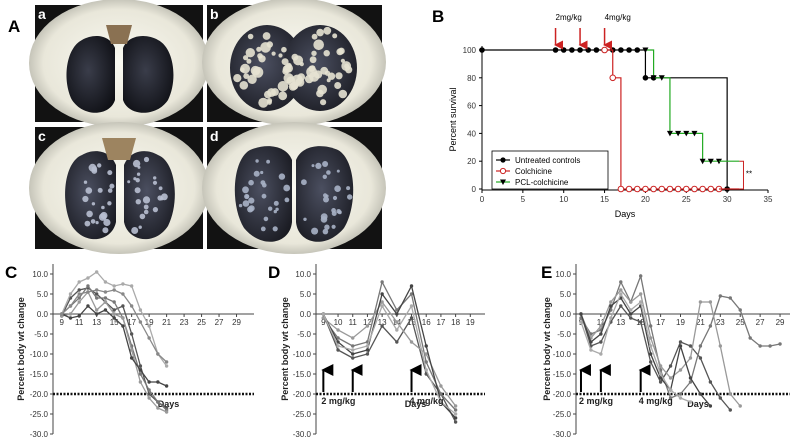  What do you see at coordinates (338, 401) in the screenshot?
I see `dose-label: 2 mg/kg` at bounding box center [338, 401].